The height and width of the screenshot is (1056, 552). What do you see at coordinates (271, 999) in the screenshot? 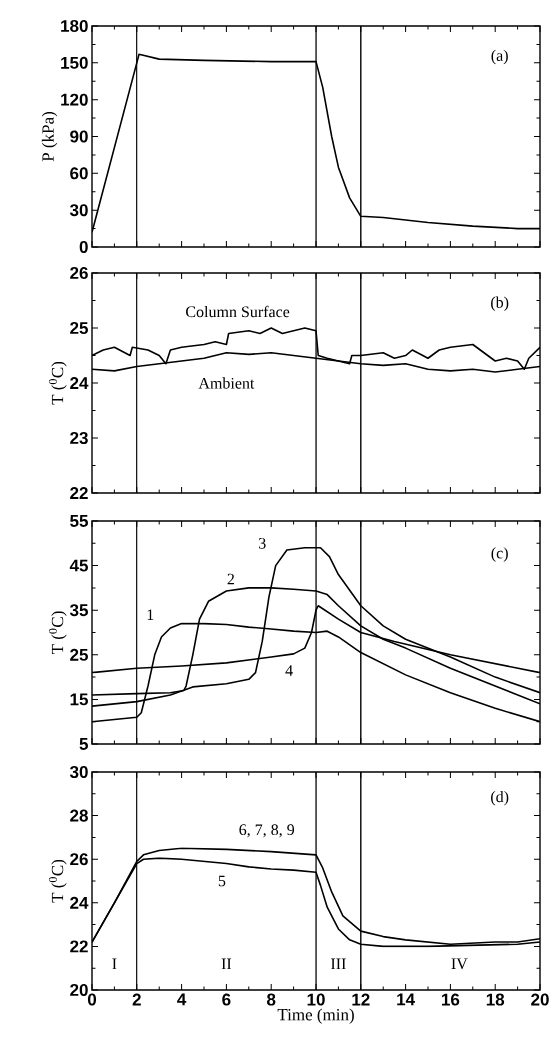
I see `x-tick-label: 8` at bounding box center [271, 999].